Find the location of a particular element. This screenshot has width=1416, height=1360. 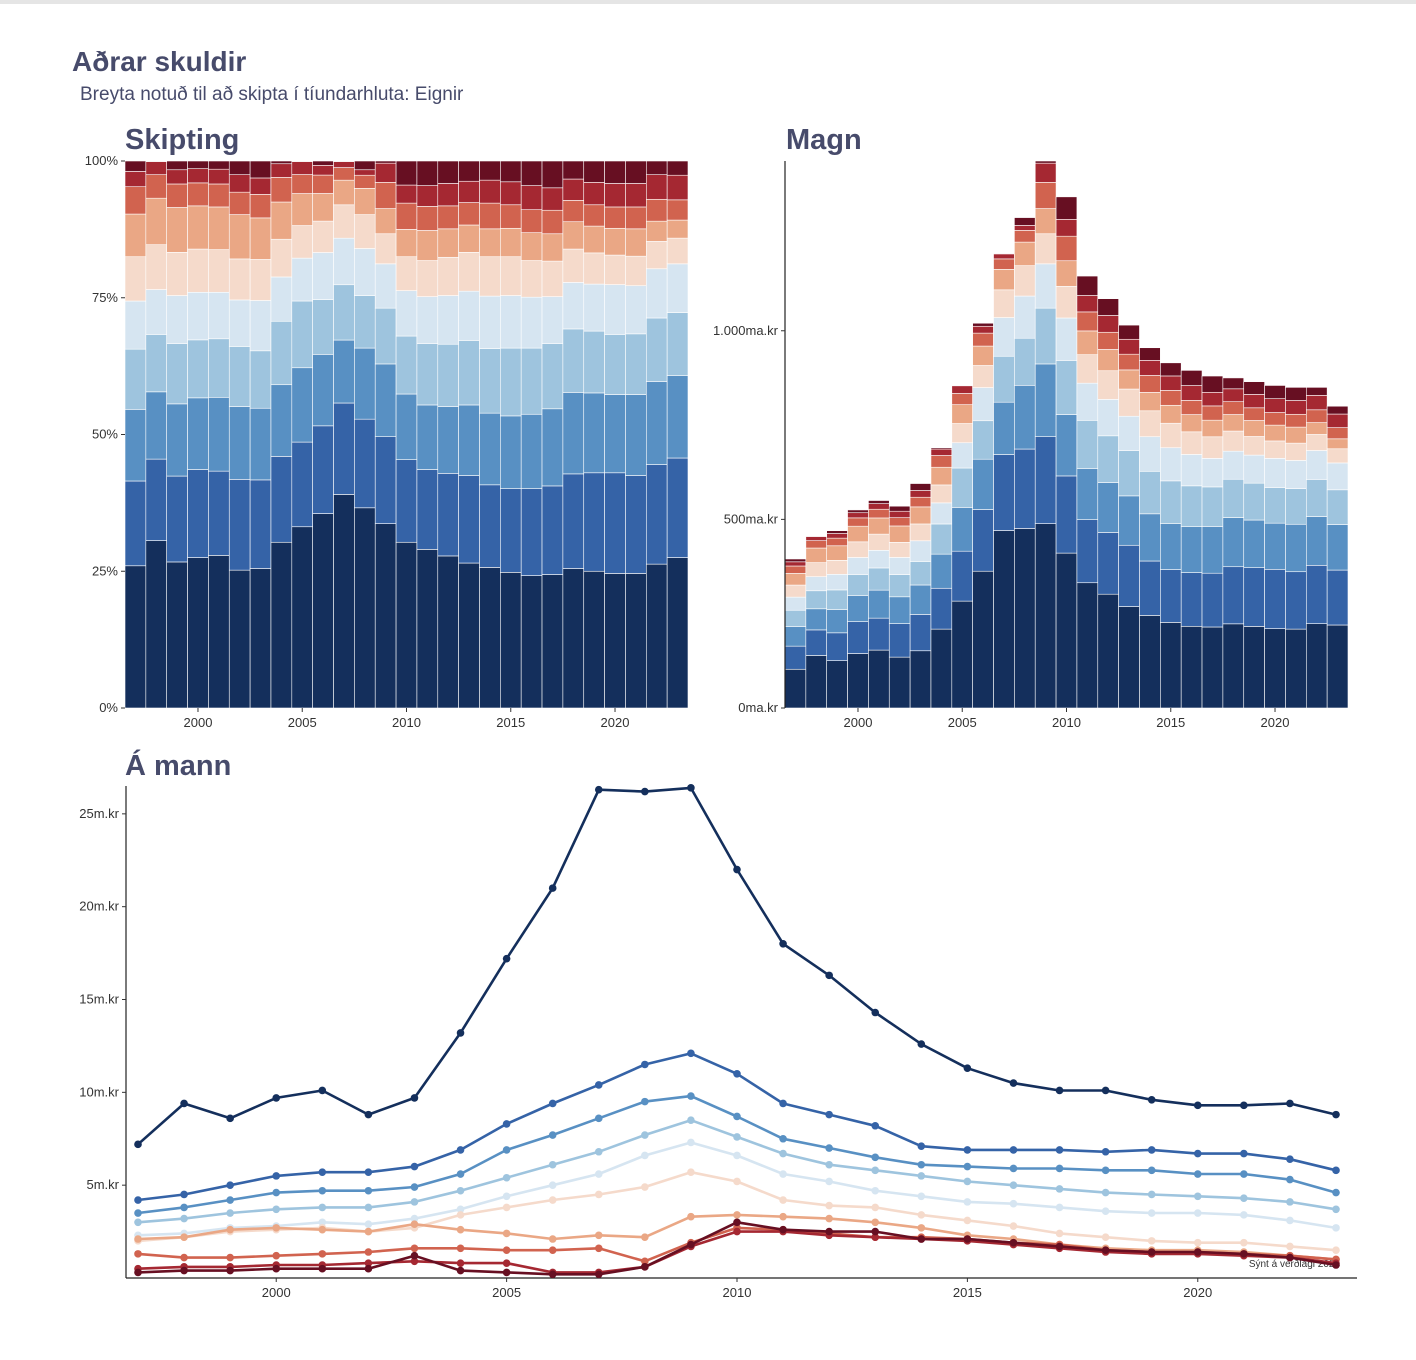

amount-bar-2013-d2 is located at coordinates (1129, 575).